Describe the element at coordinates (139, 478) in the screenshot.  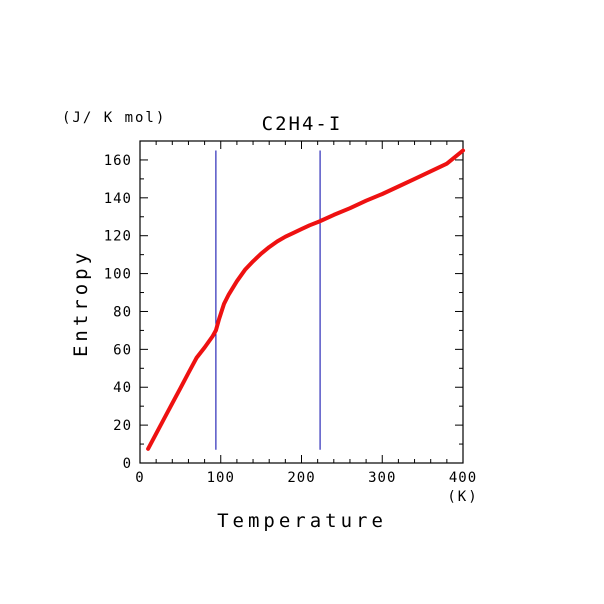
I see `x-tick-label: 0` at that location.